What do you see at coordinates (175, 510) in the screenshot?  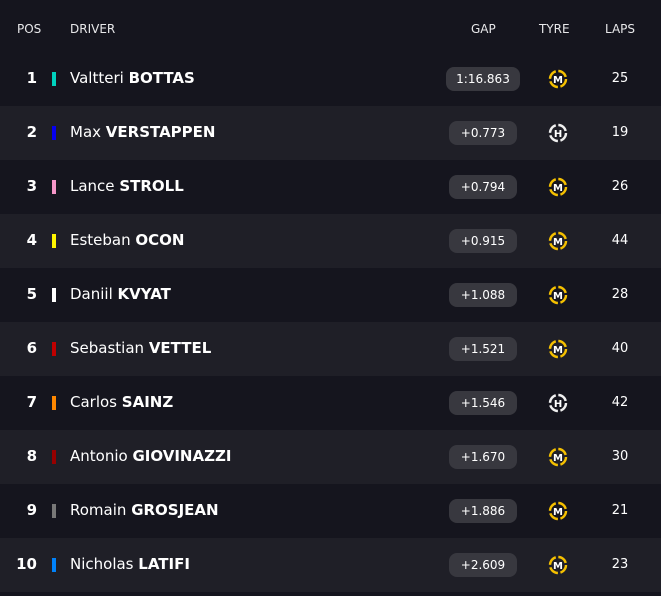 I see `last-name: GROSJEAN` at bounding box center [175, 510].